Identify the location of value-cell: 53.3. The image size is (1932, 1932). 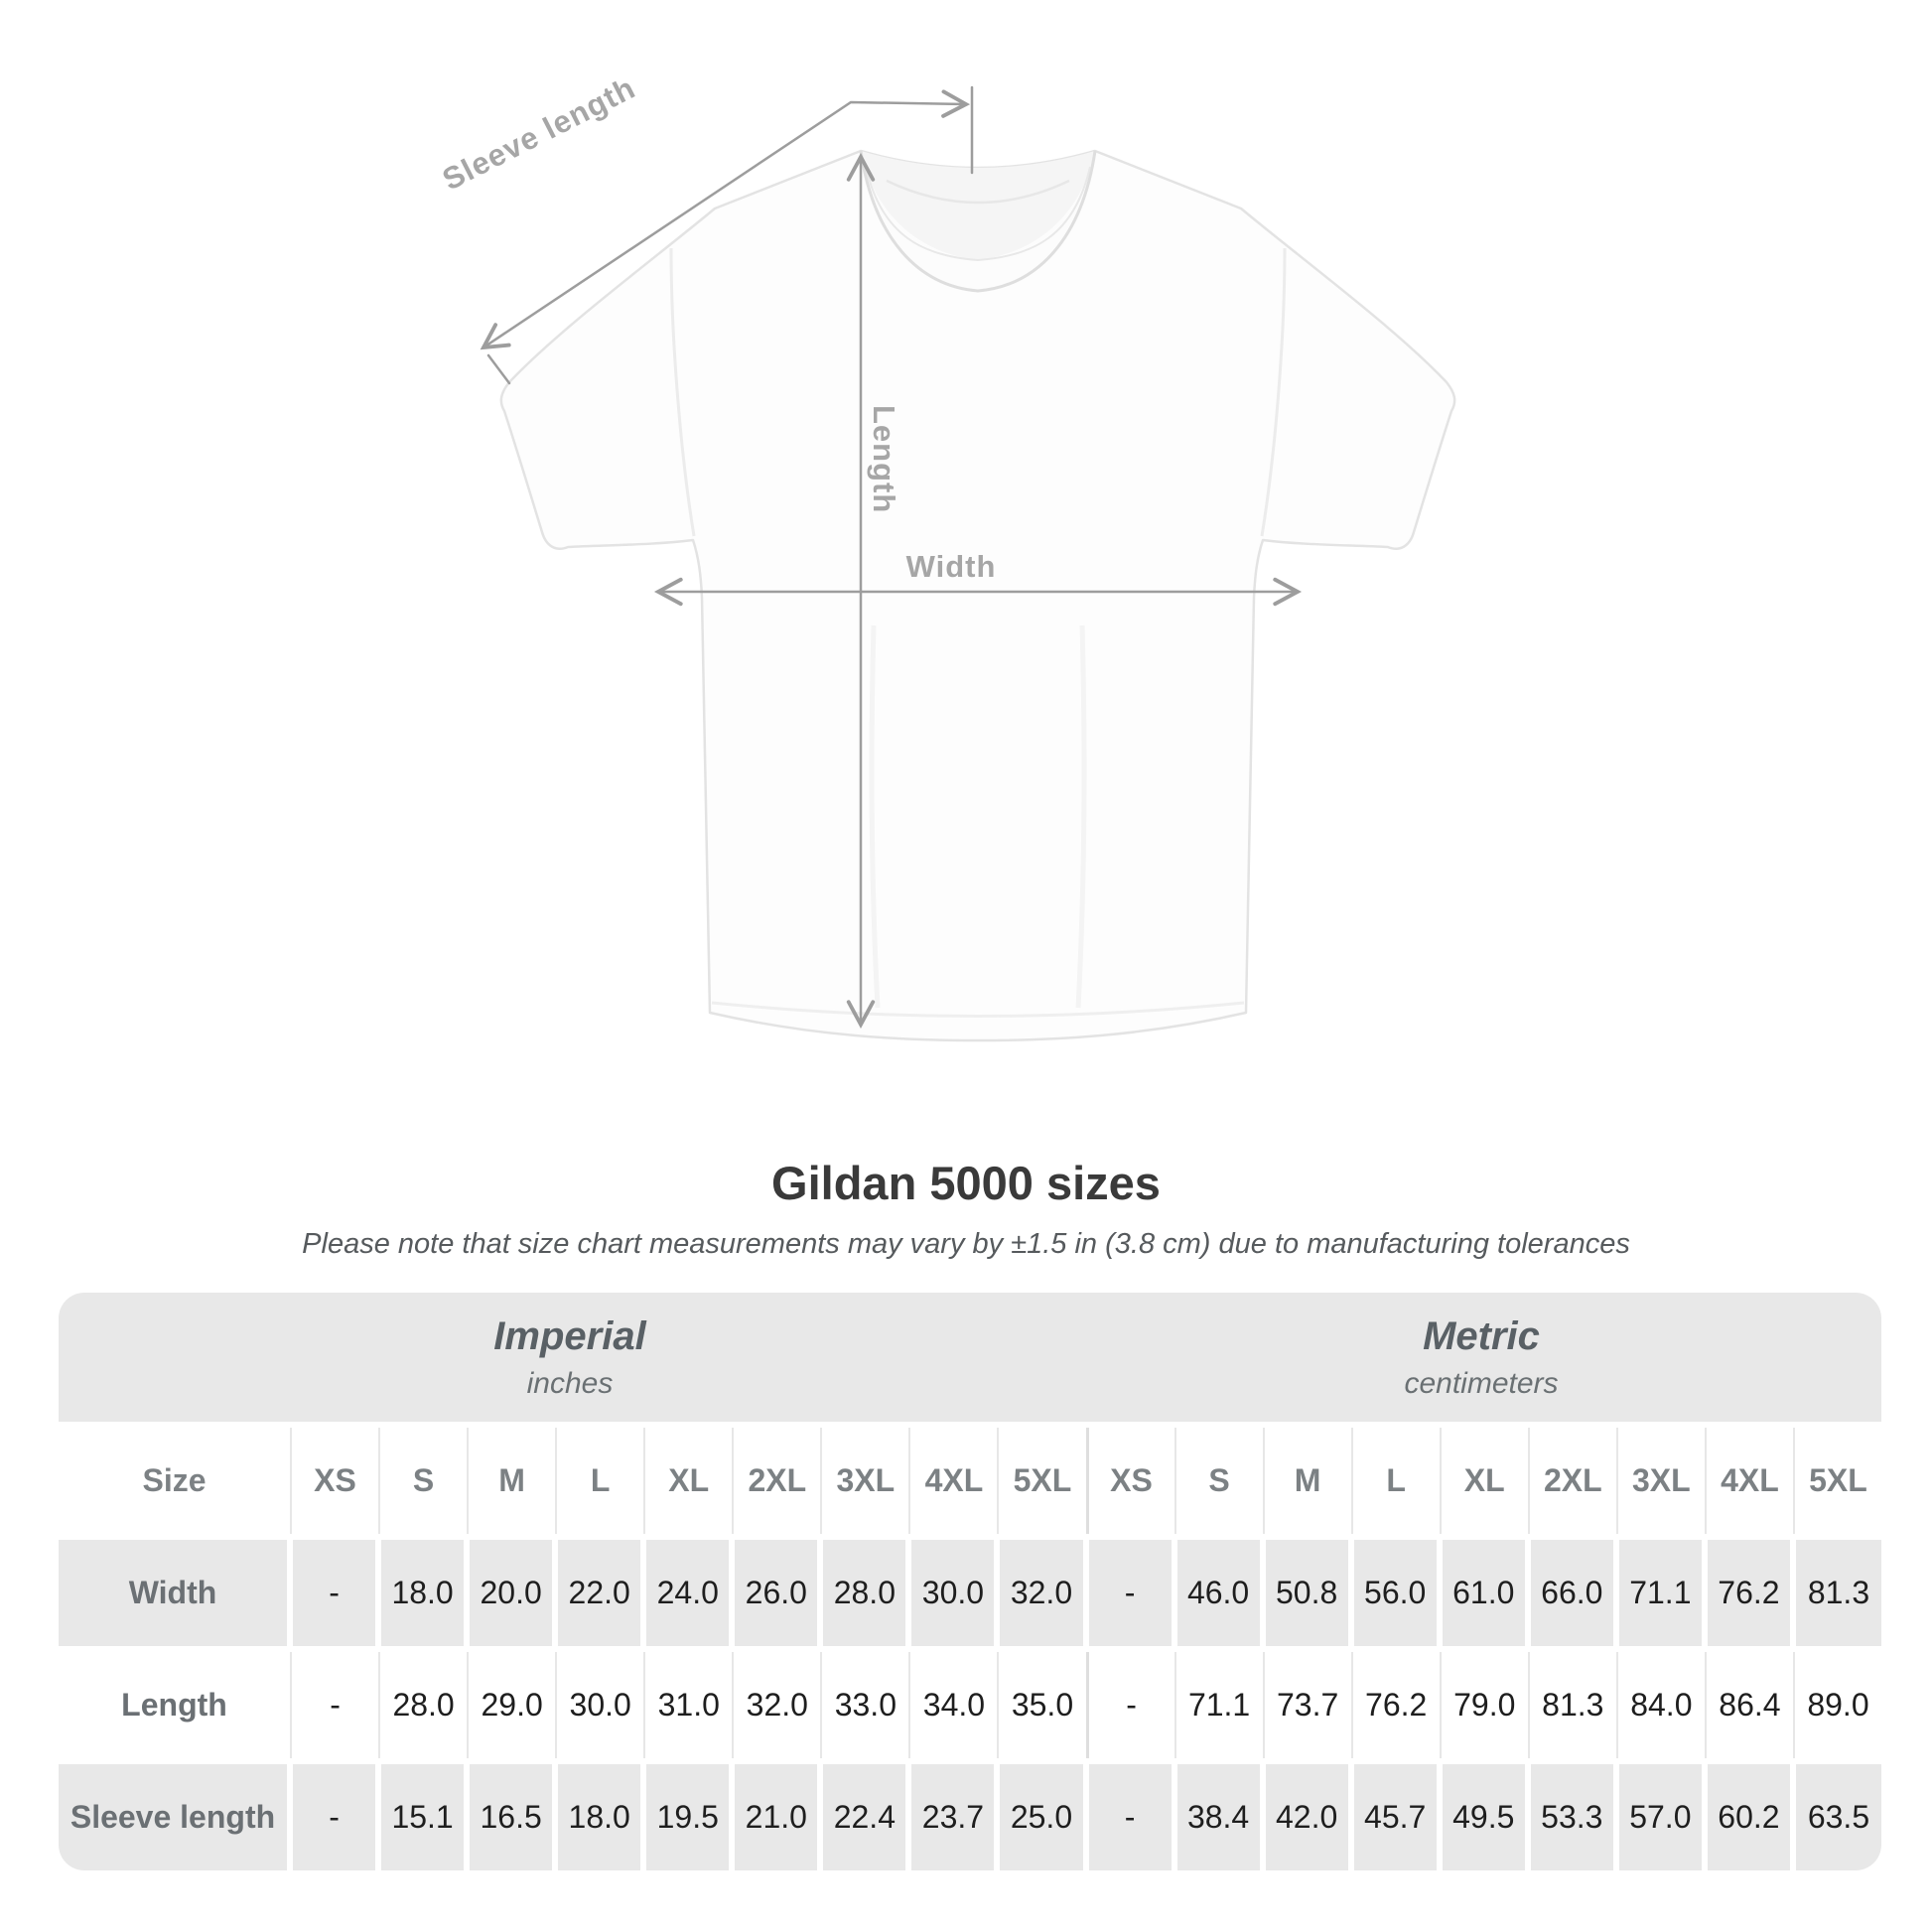
(1571, 1817).